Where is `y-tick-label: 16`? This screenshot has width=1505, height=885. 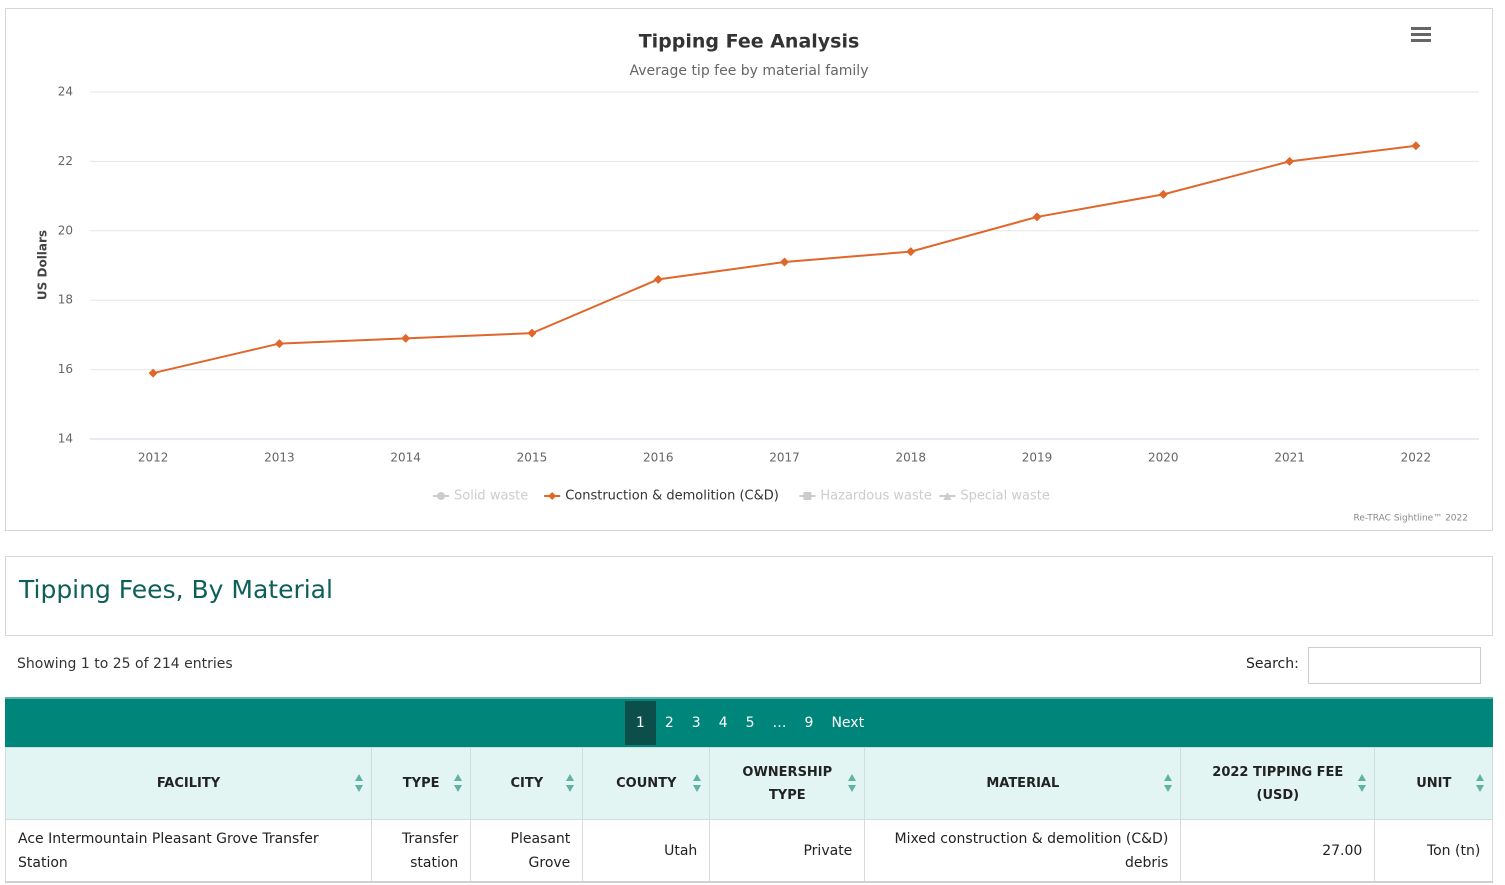 y-tick-label: 16 is located at coordinates (65, 369).